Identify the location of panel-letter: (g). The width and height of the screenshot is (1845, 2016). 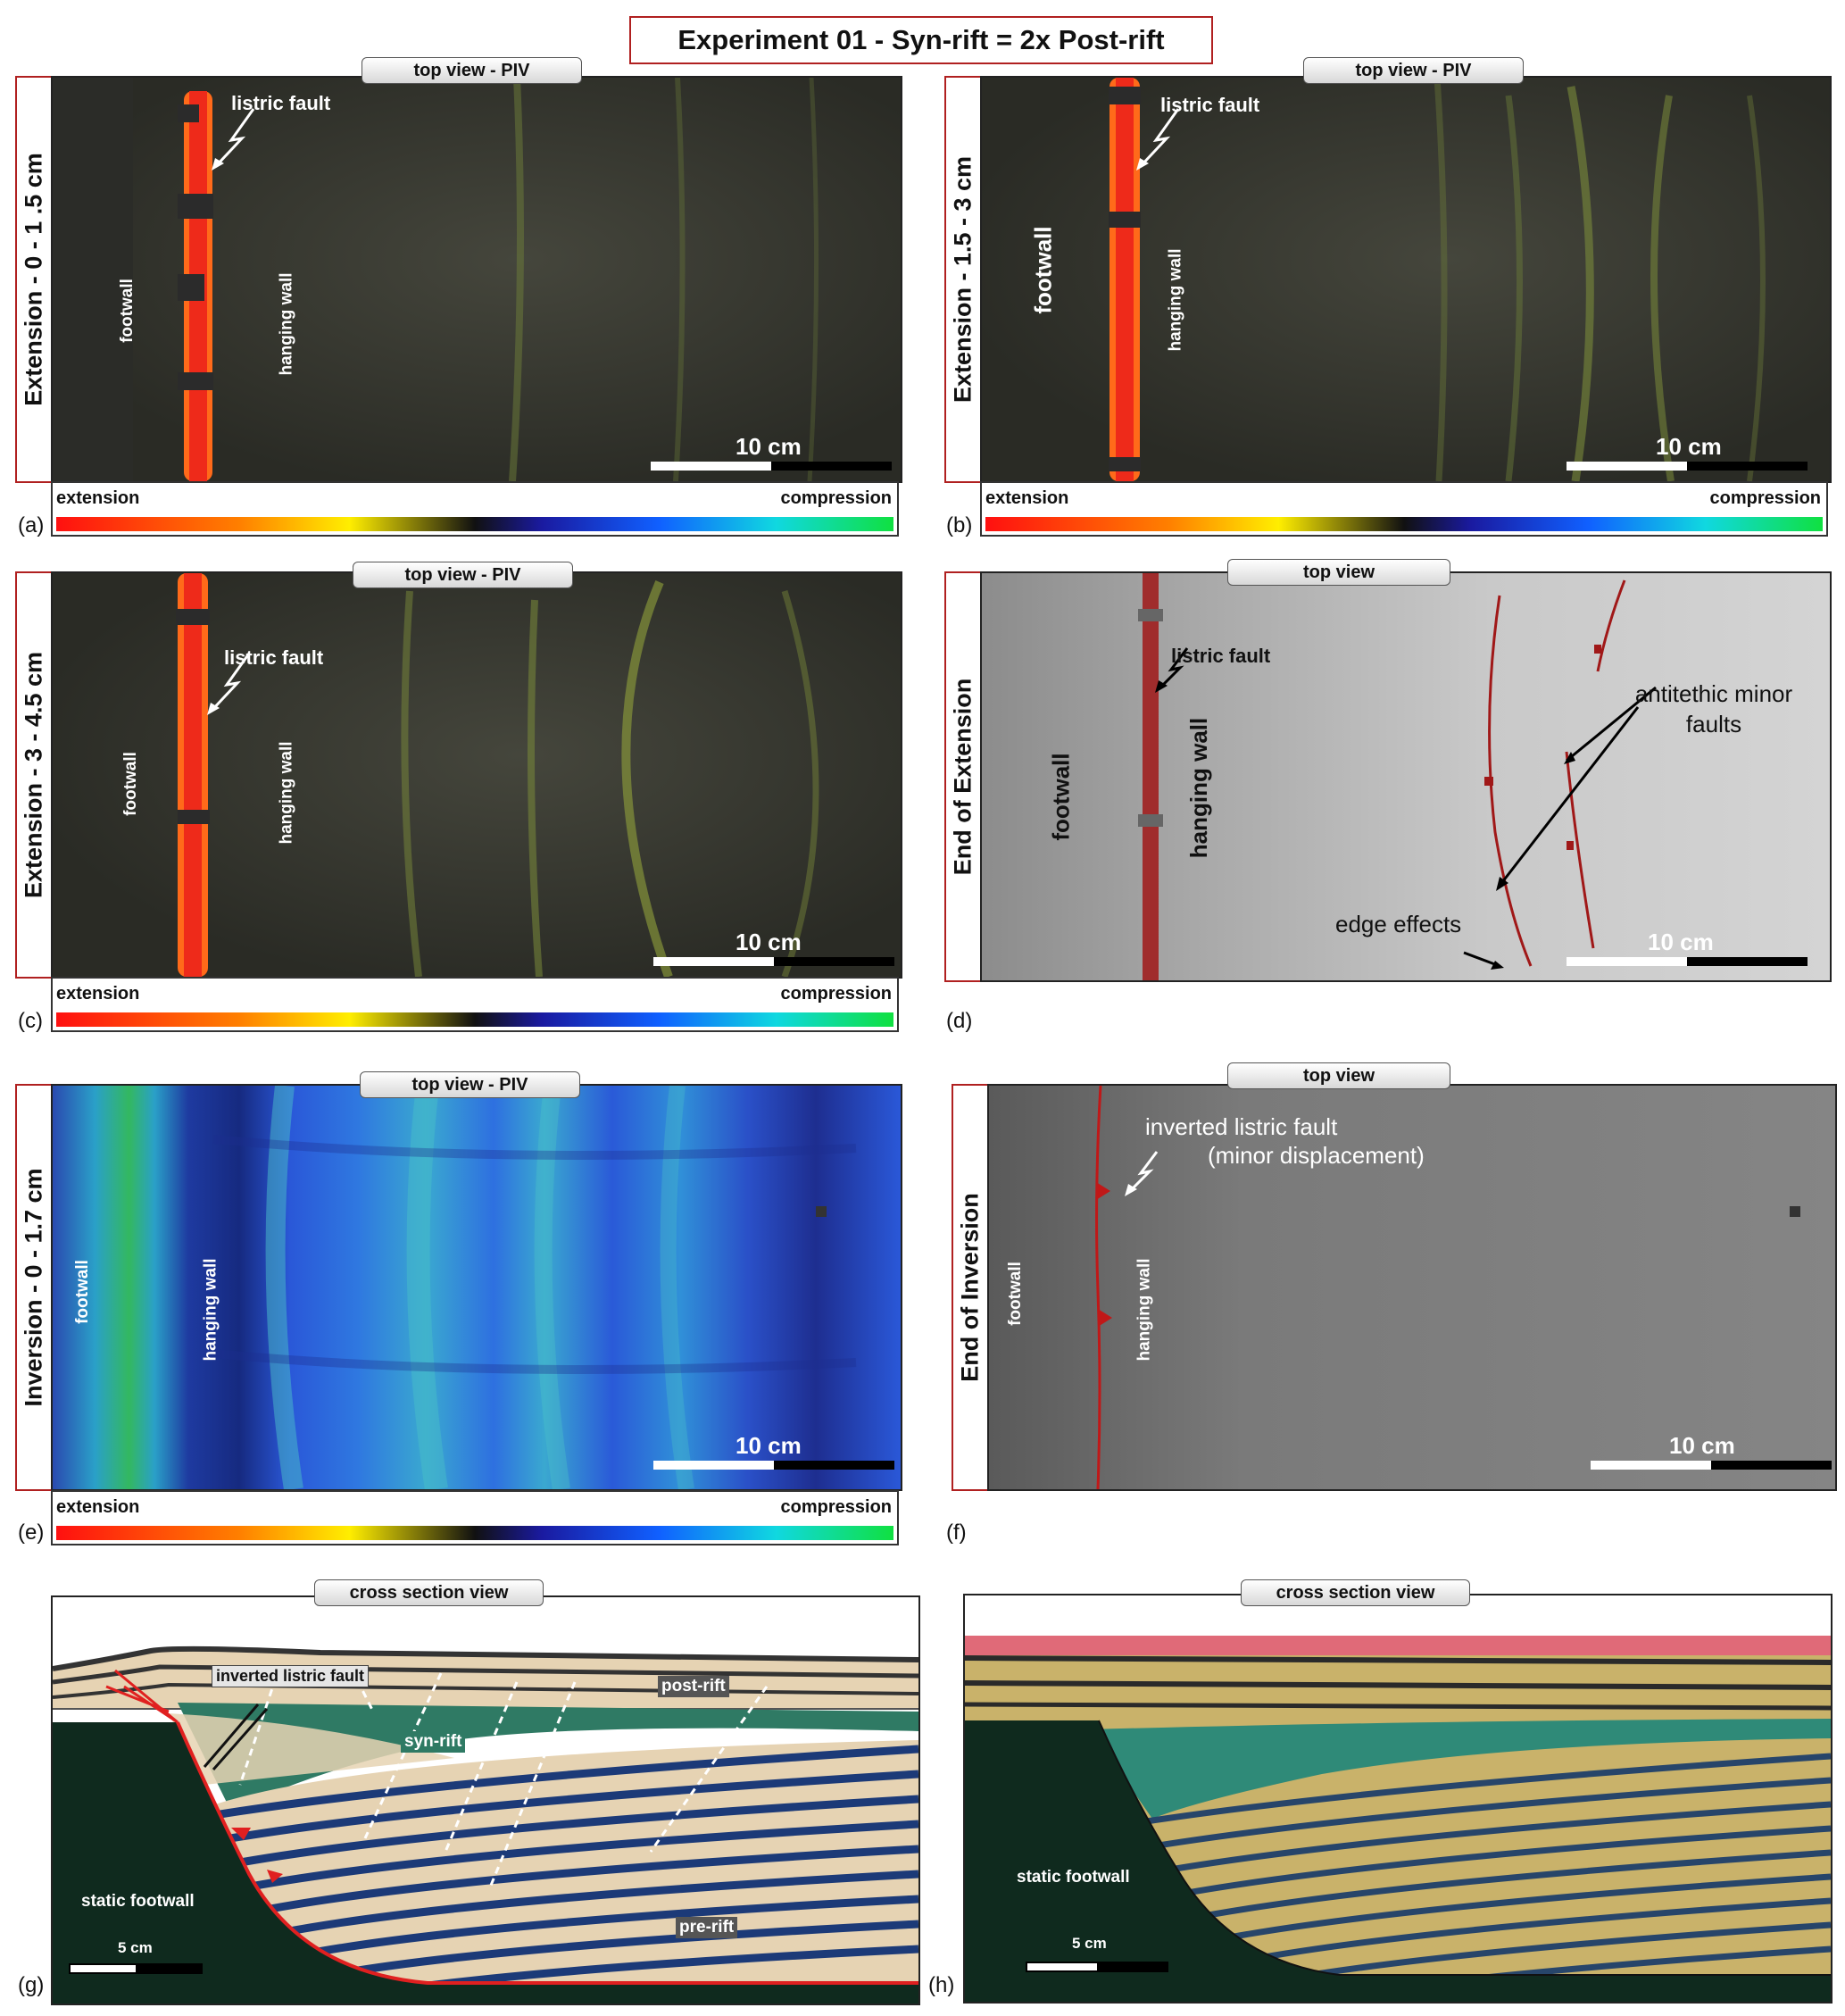
(31, 1985).